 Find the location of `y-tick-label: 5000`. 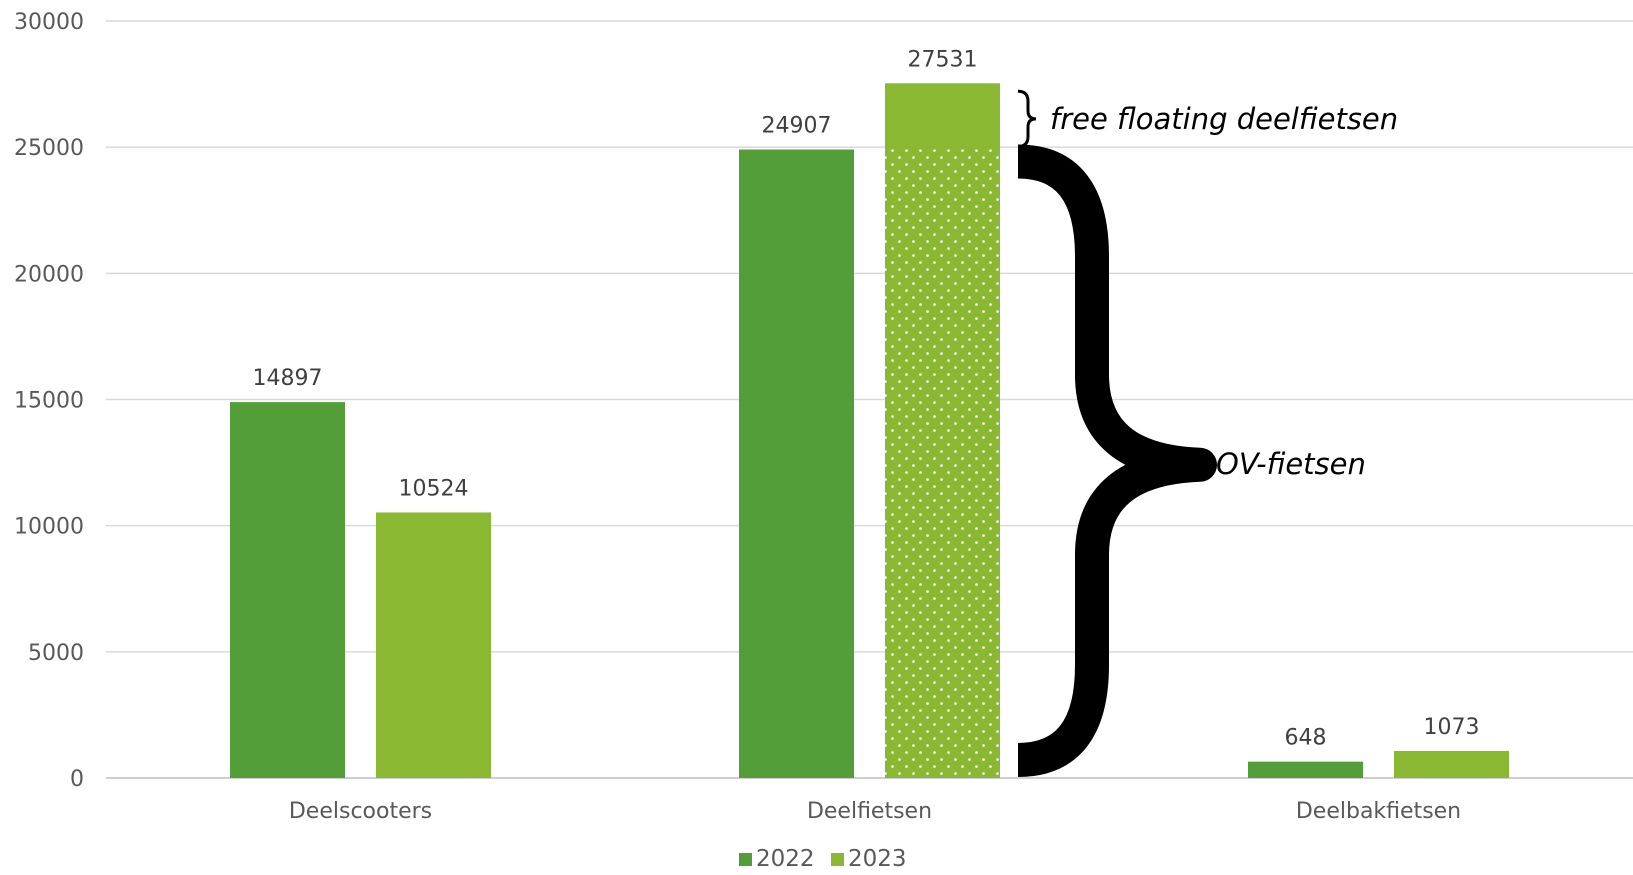

y-tick-label: 5000 is located at coordinates (56, 653).